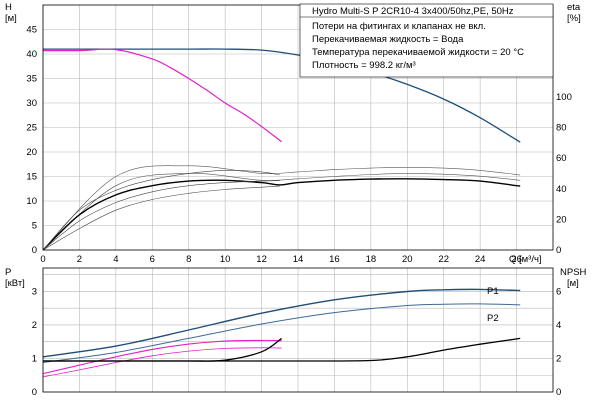 This screenshot has width=600, height=400. I want to click on top-left-tick-label: 40, so click(31, 54).